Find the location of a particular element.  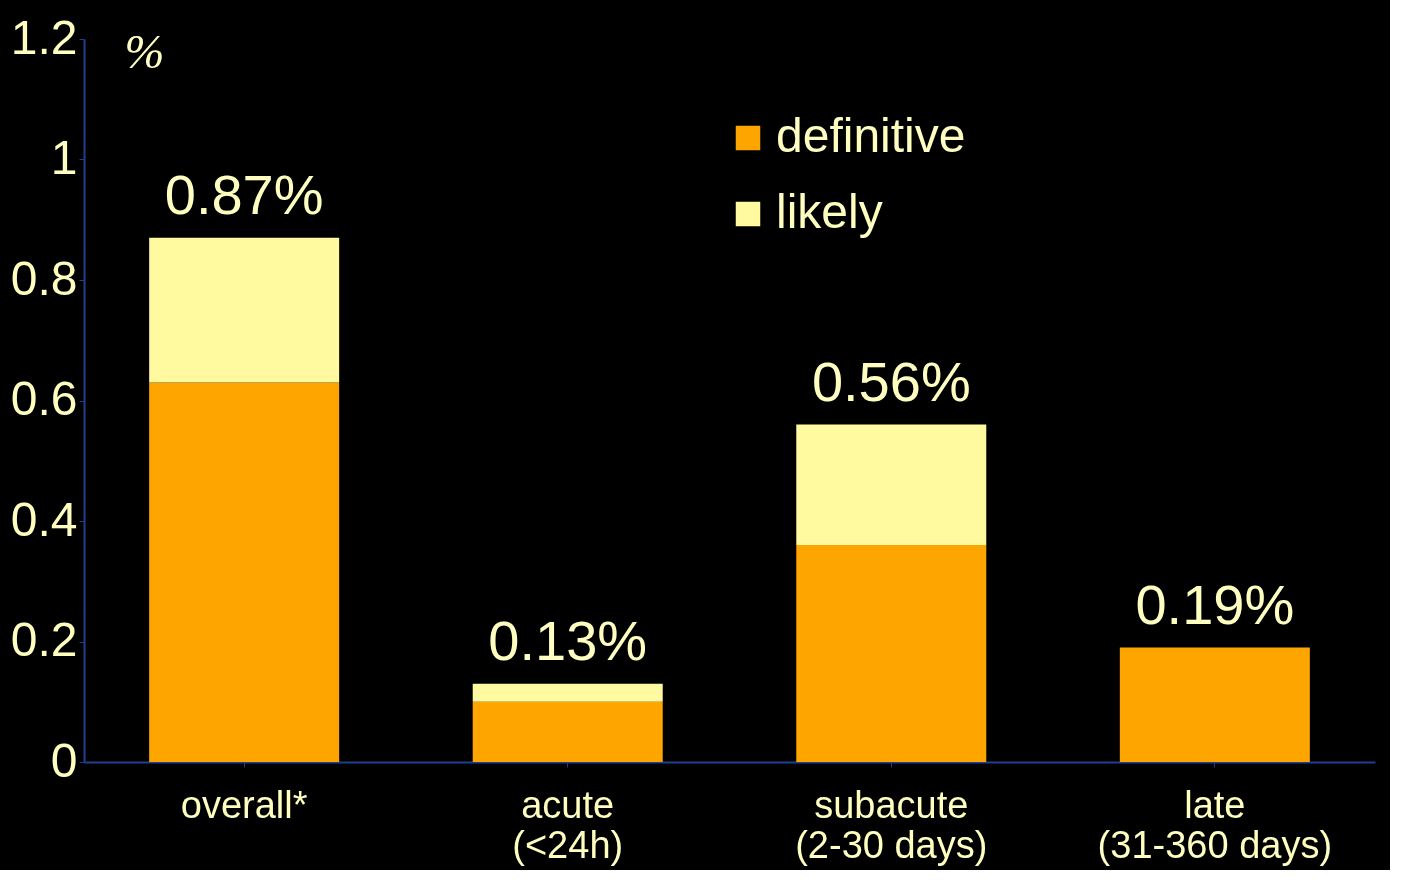

total-label: 0.87% is located at coordinates (244, 194).